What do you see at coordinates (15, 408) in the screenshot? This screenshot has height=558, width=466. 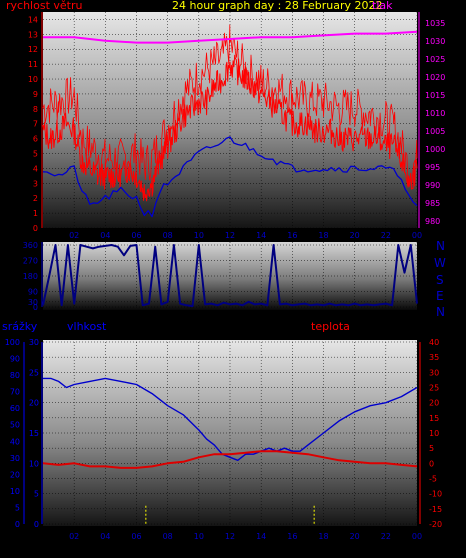 I see `y-tick-label-rain: 60` at bounding box center [15, 408].